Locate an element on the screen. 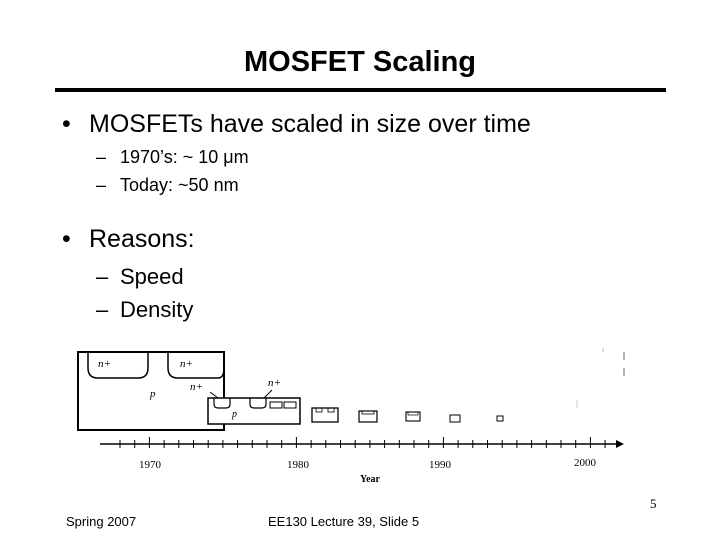 This screenshot has height=540, width=720. device-1990-wells is located at coordinates (413, 413).